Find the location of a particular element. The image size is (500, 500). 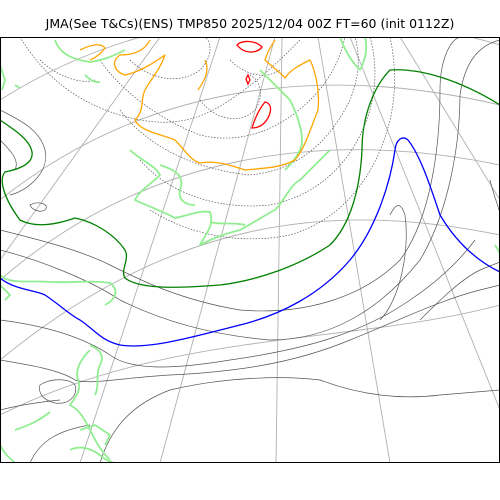

latitude-line is located at coordinates (250, 69).